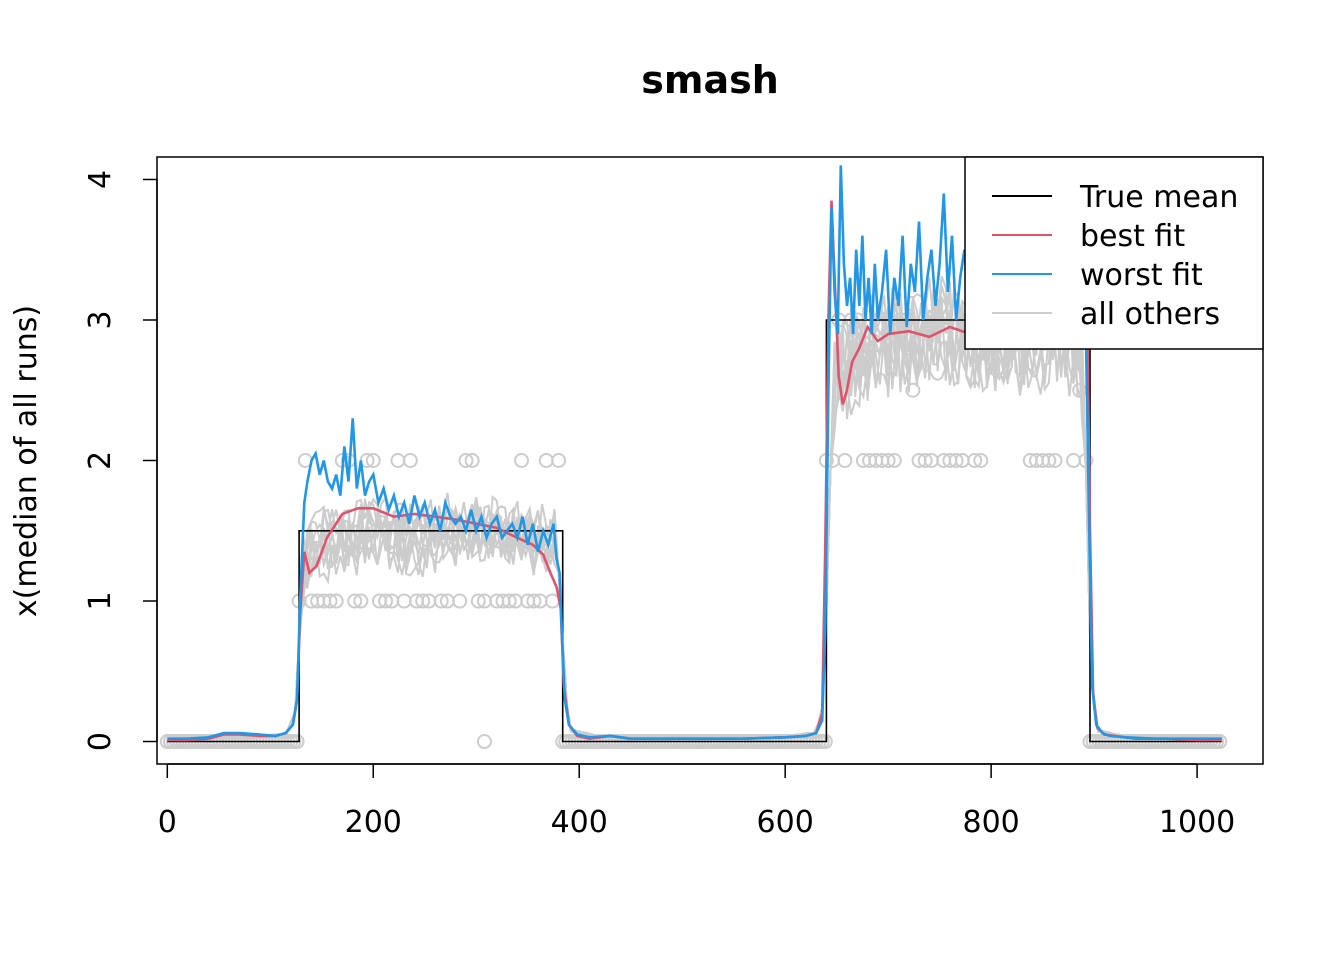 Image resolution: width=1344 pixels, height=960 pixels. What do you see at coordinates (26, 461) in the screenshot?
I see `y-axis-label: x(median of all runs)` at bounding box center [26, 461].